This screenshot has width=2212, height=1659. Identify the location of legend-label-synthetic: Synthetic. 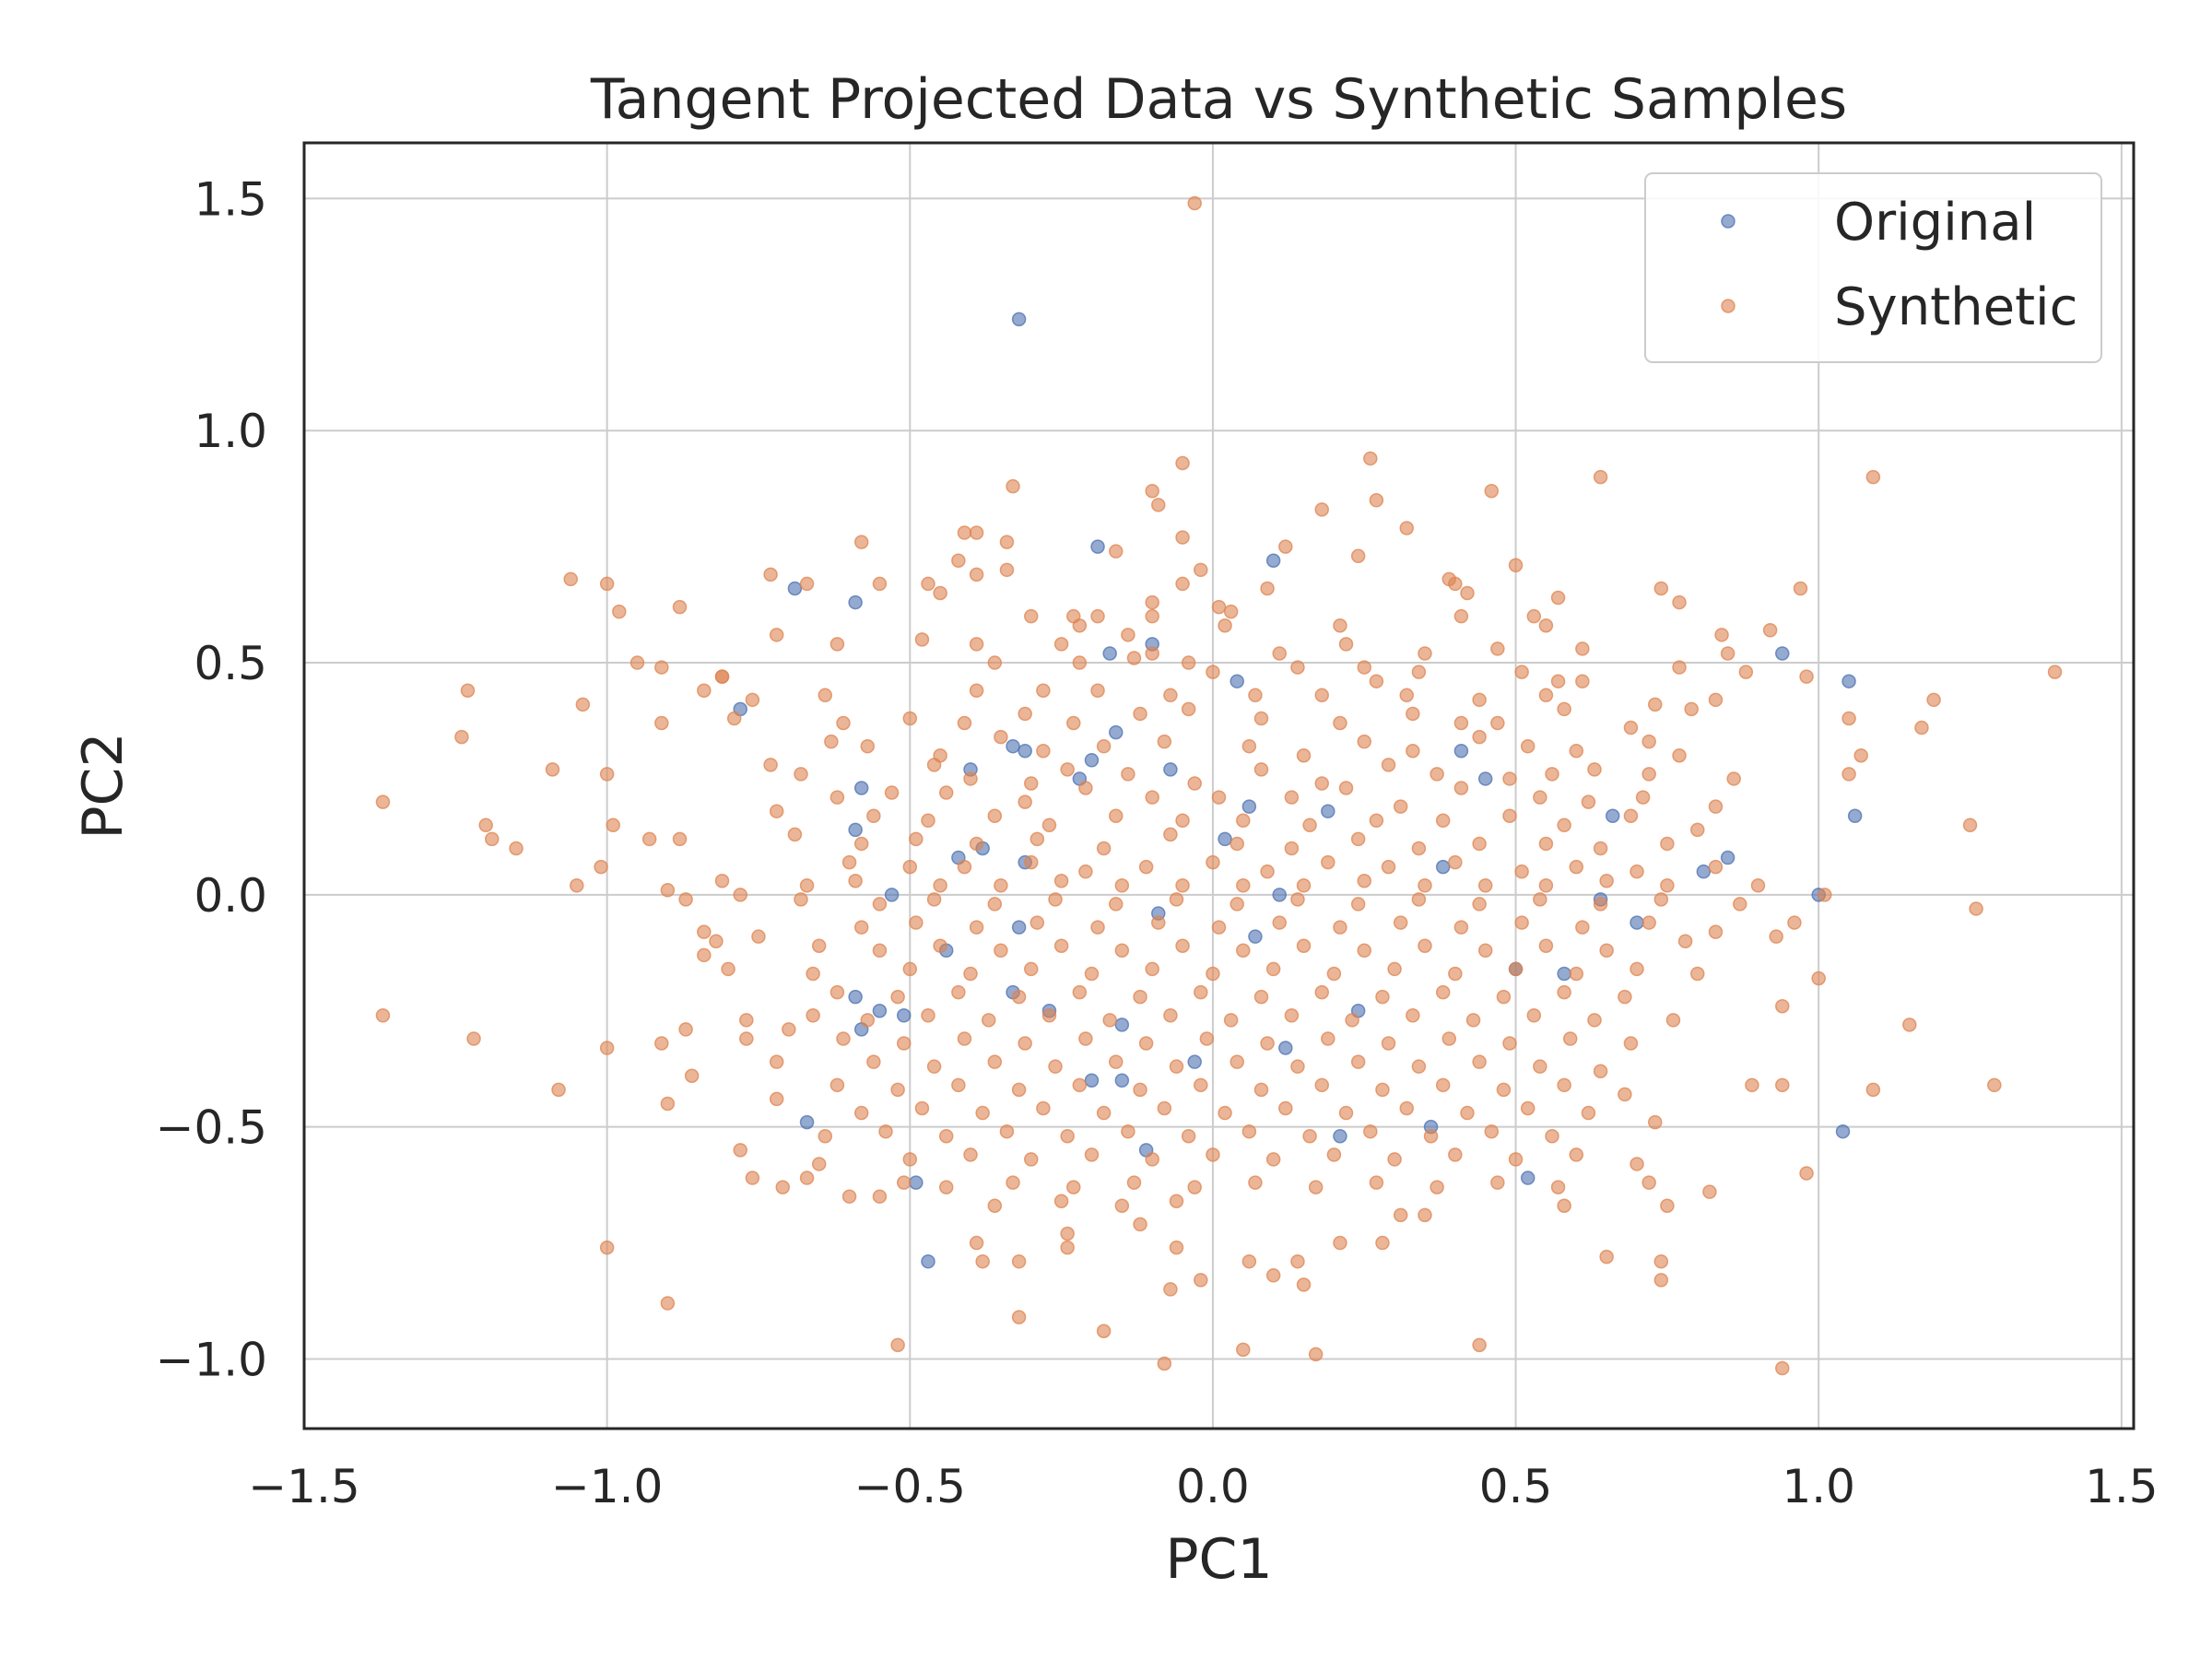
(1955, 307).